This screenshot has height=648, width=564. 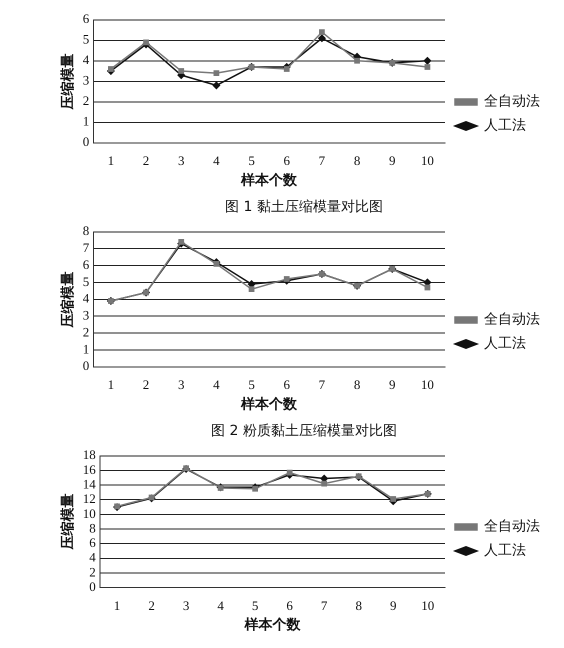 I want to click on y-tick-label: 10, so click(x=89, y=513).